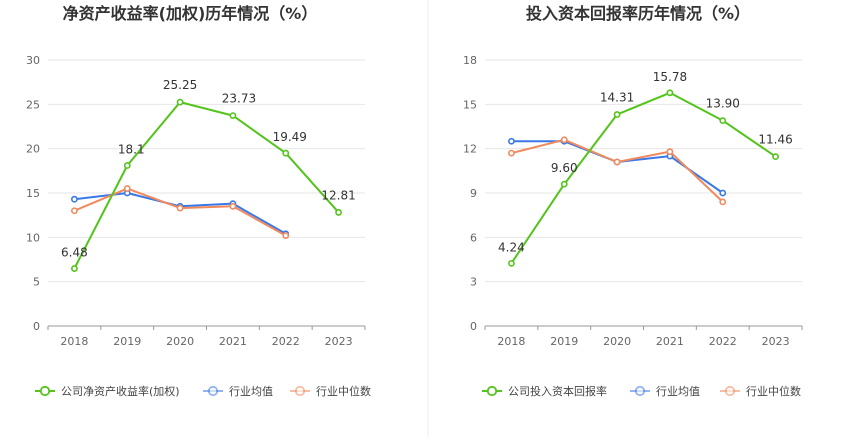  What do you see at coordinates (33, 104) in the screenshot?
I see `y-tick-label: 25` at bounding box center [33, 104].